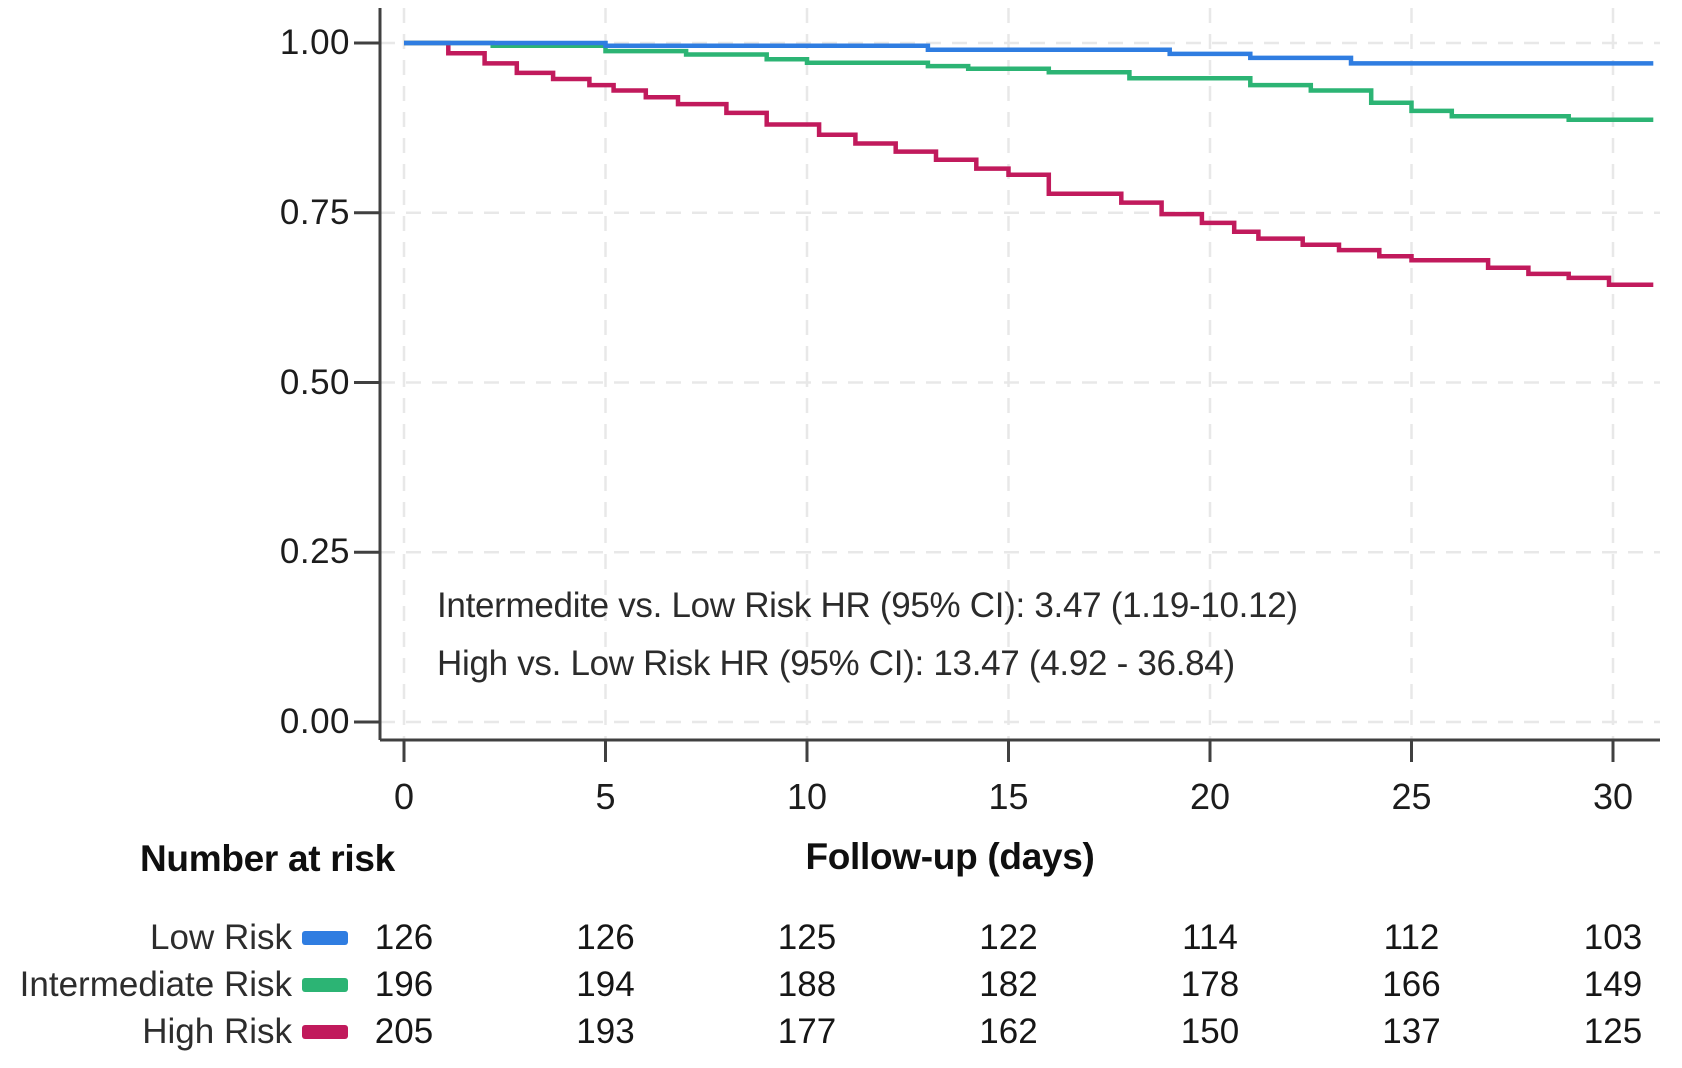  What do you see at coordinates (807, 796) in the screenshot?
I see `x-tick-label: 10` at bounding box center [807, 796].